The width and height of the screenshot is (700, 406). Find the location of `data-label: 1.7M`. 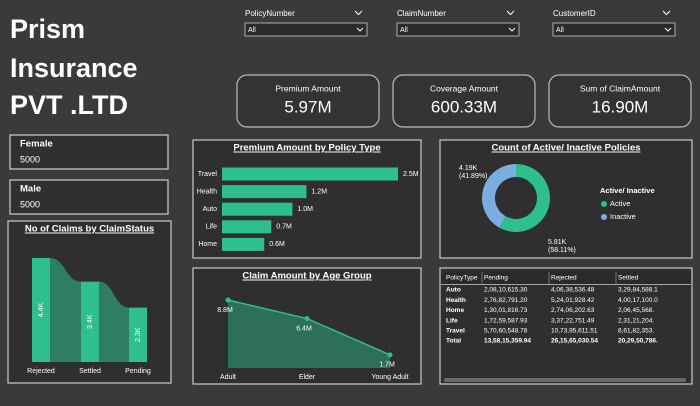

data-label: 1.7M is located at coordinates (387, 365).